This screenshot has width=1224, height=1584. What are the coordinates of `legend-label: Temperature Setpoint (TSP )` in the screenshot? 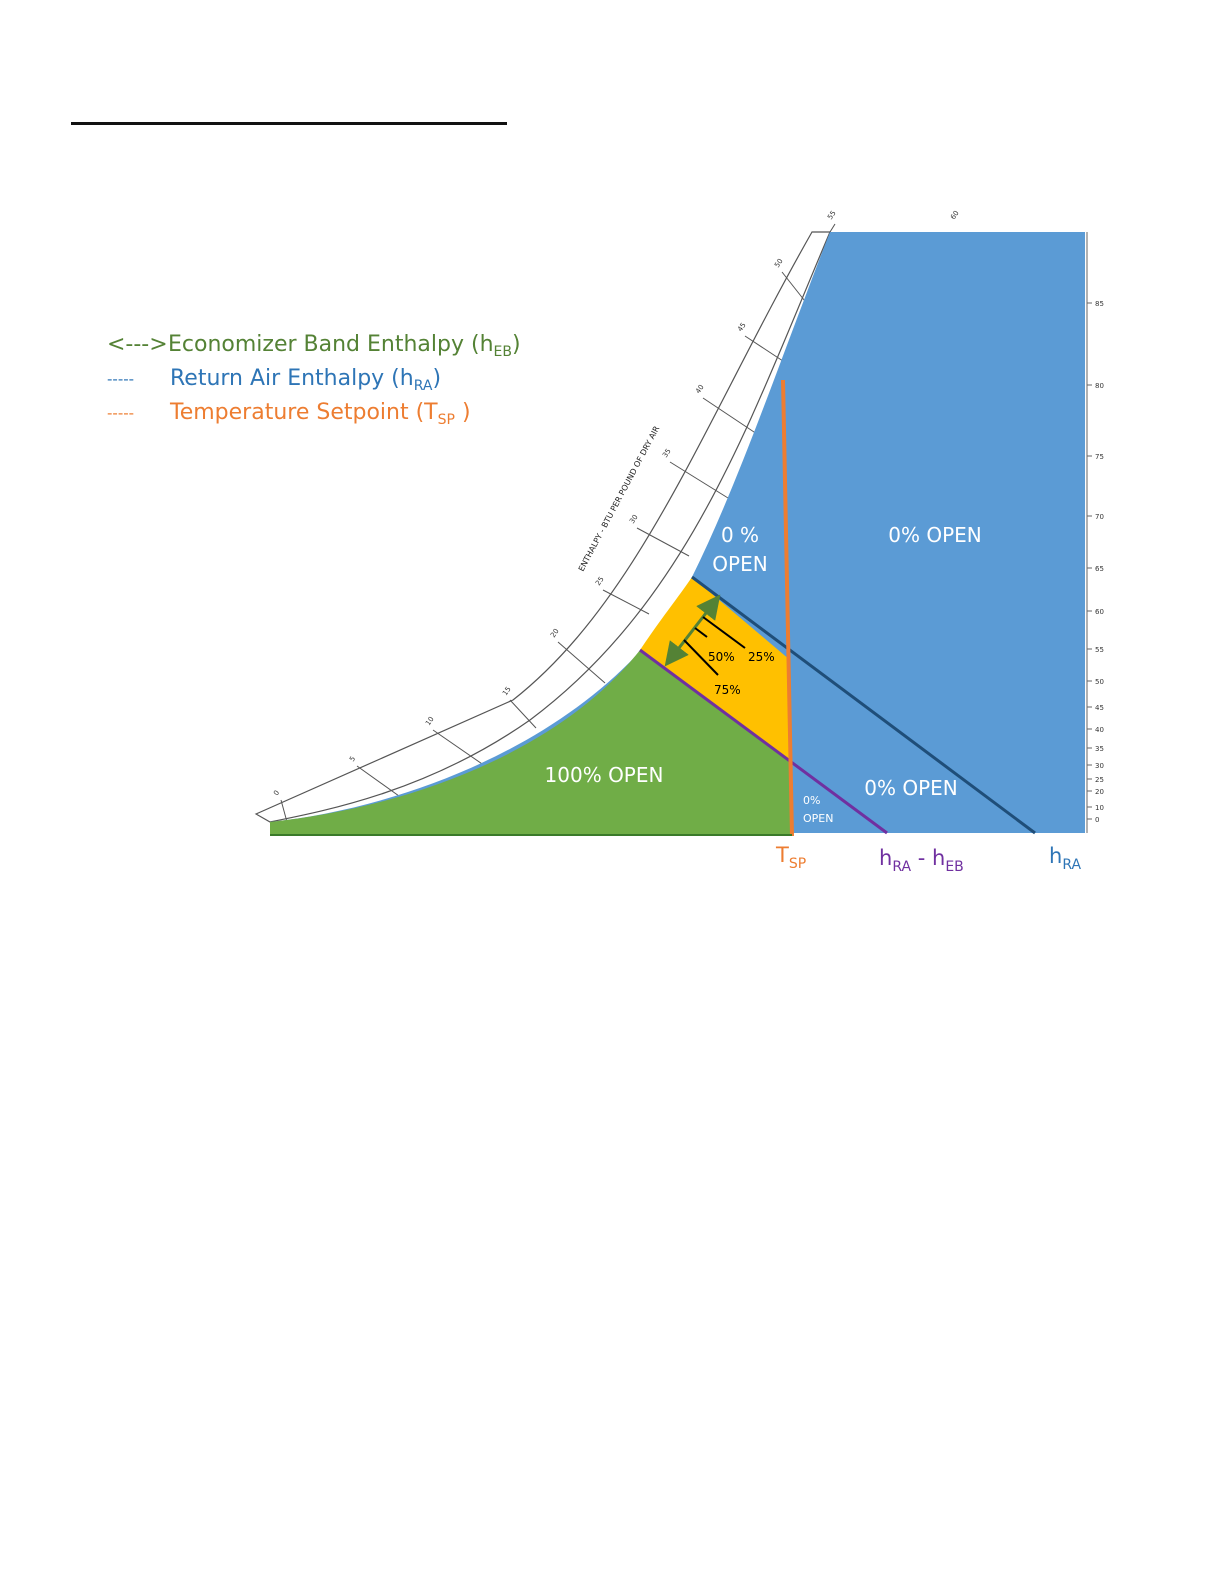 It's located at (320, 414).